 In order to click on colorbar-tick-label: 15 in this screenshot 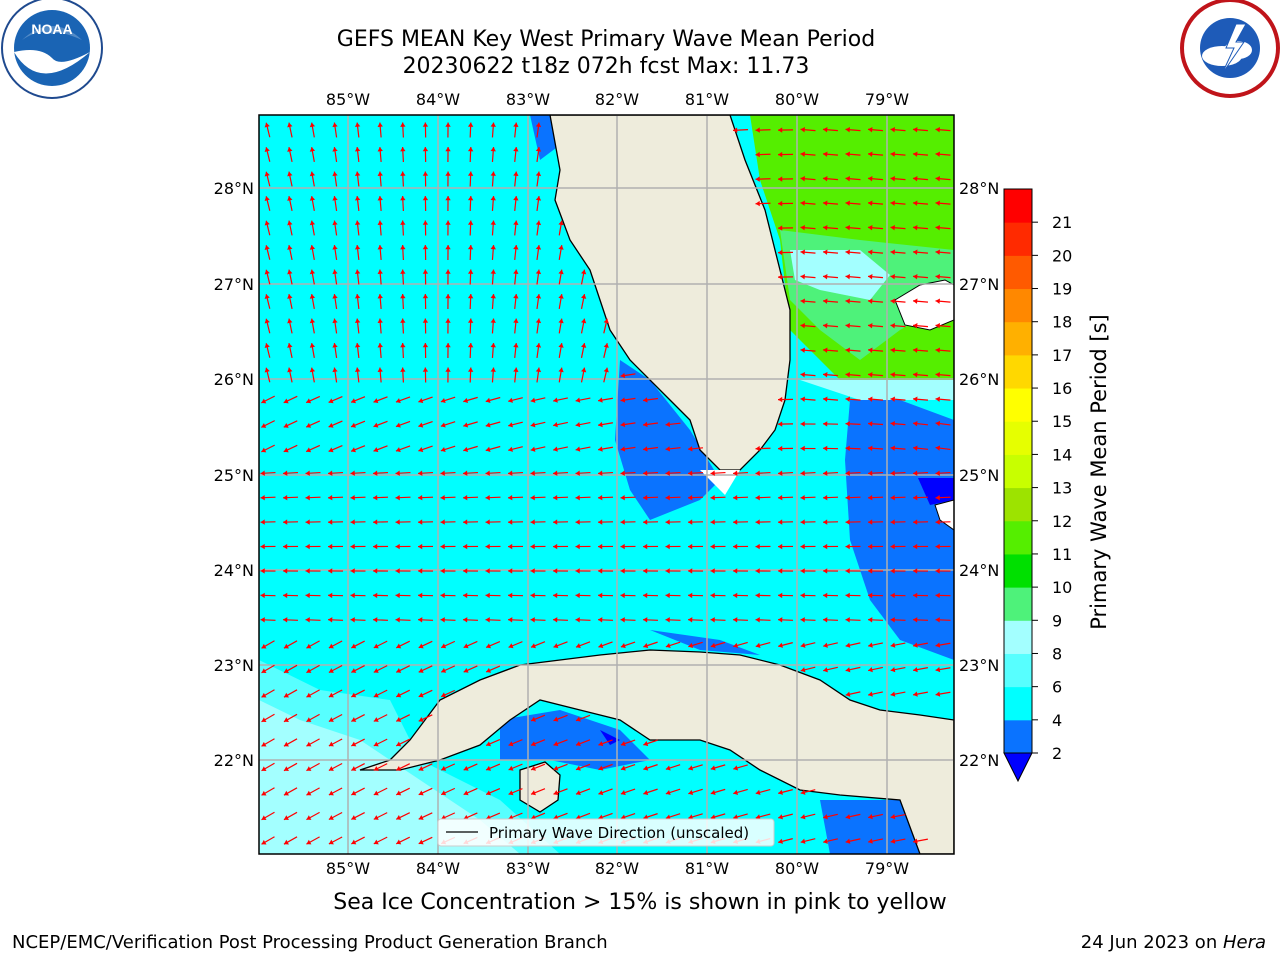, I will do `click(1062, 421)`.